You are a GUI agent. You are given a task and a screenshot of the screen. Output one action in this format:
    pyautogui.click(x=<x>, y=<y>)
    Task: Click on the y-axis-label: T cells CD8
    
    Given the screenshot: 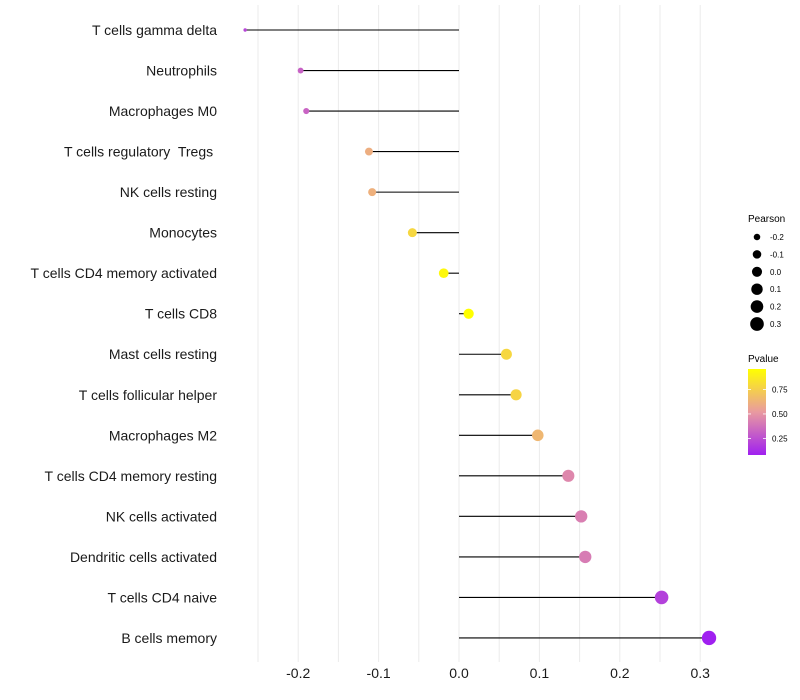 What is the action you would take?
    pyautogui.click(x=181, y=314)
    